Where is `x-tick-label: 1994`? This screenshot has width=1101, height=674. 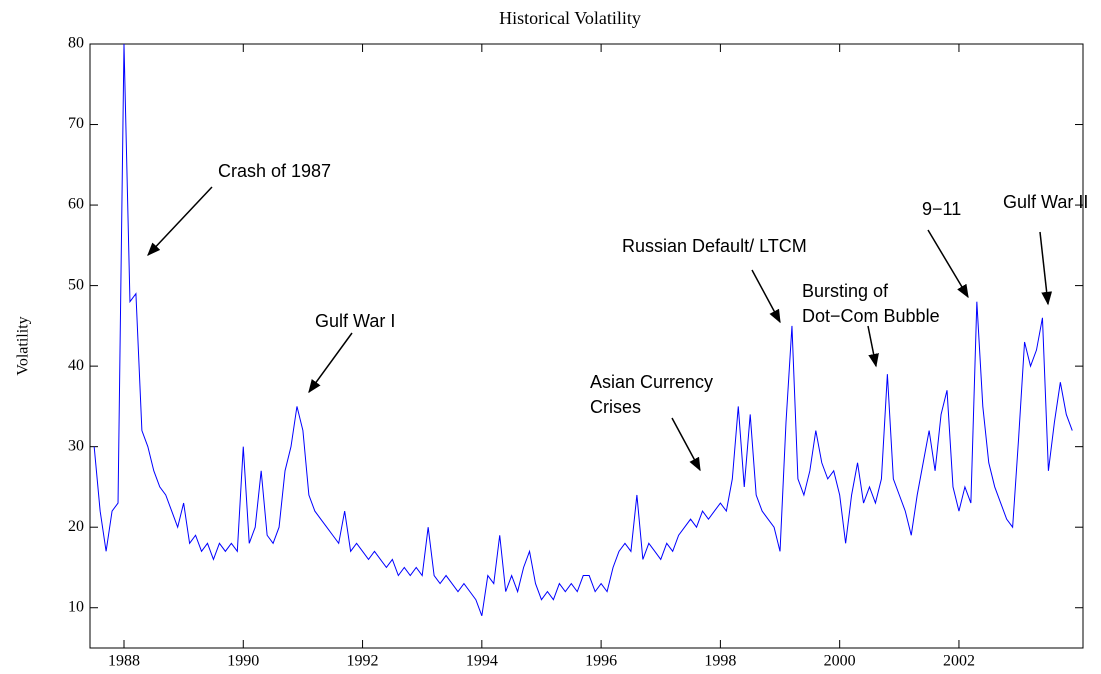 x-tick-label: 1994 is located at coordinates (482, 661).